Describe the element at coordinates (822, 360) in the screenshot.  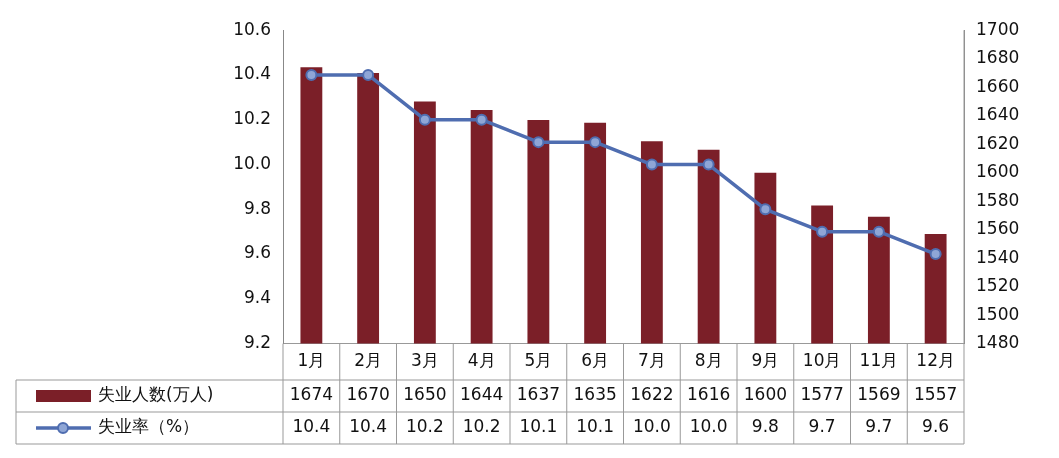
I see `x-tick-label: 10月` at that location.